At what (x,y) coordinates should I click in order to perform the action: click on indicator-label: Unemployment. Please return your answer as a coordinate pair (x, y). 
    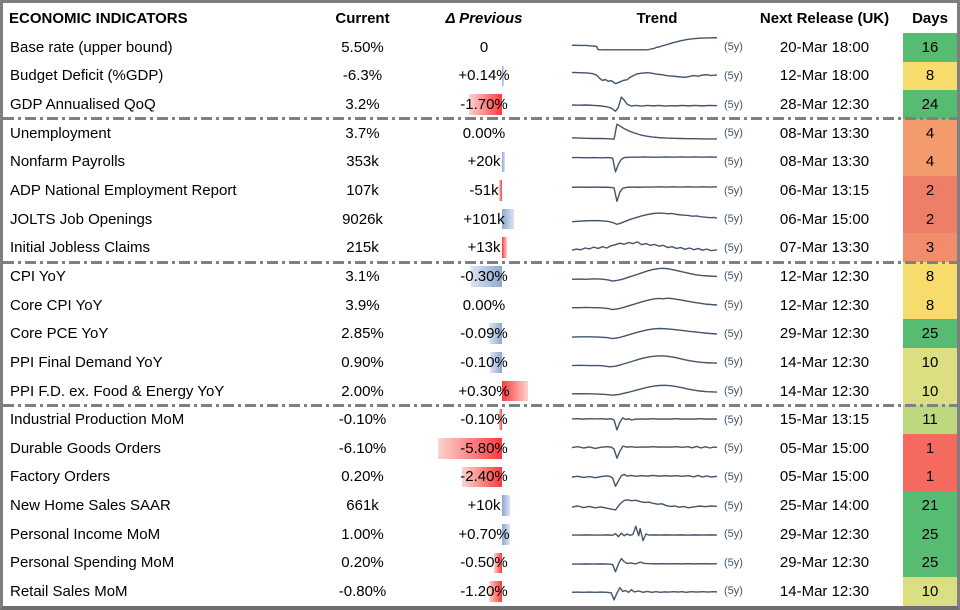
    Looking at the image, I should click on (60, 133).